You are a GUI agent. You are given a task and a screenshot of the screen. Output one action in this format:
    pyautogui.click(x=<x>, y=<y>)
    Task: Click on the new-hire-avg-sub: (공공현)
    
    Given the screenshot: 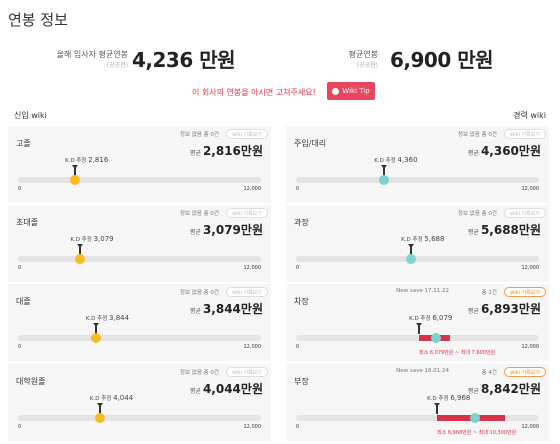 What is the action you would take?
    pyautogui.click(x=117, y=65)
    